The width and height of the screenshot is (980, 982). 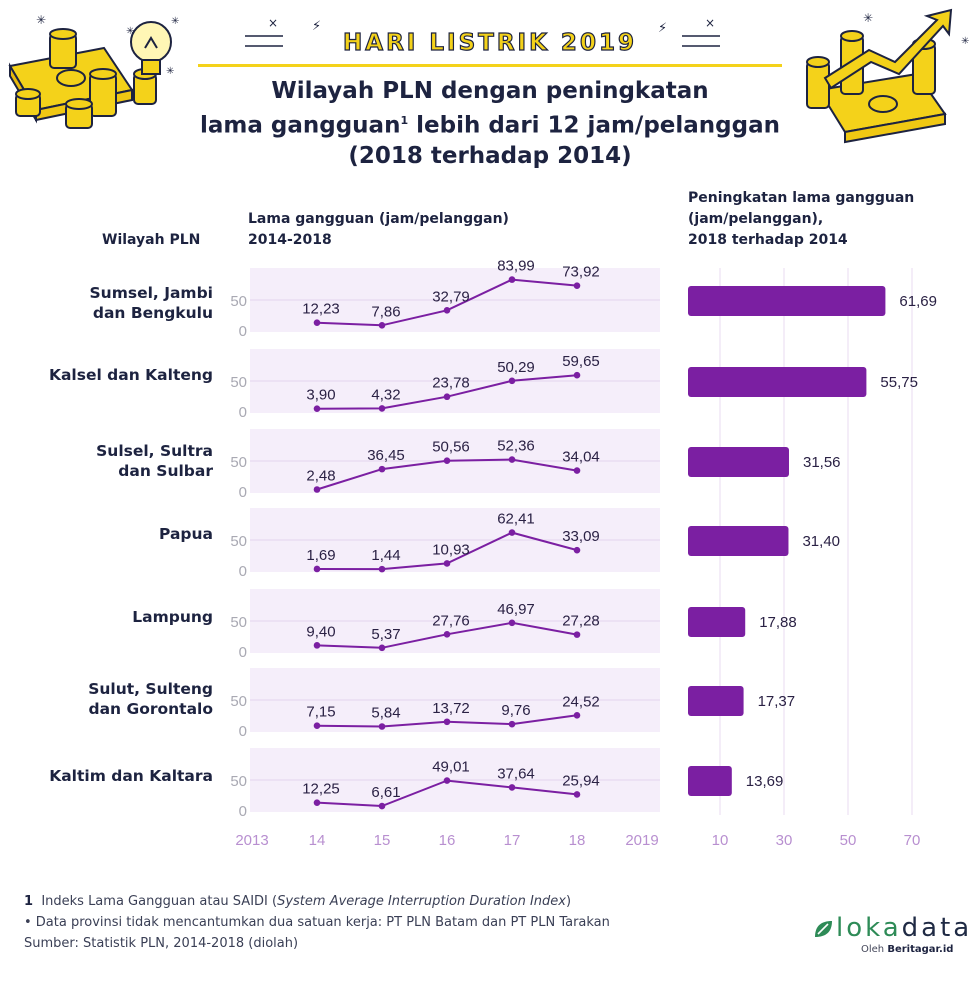 I want to click on bar-chart-header-line-3: 2018 terhadap 2014, so click(x=768, y=240).